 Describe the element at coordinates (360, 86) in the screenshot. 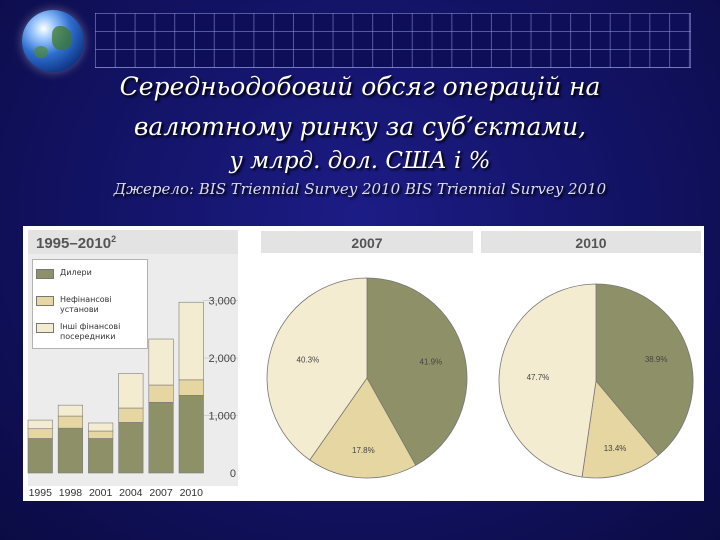

I see `slide-title-line1: Середньодобовий обсяг операцій на` at that location.